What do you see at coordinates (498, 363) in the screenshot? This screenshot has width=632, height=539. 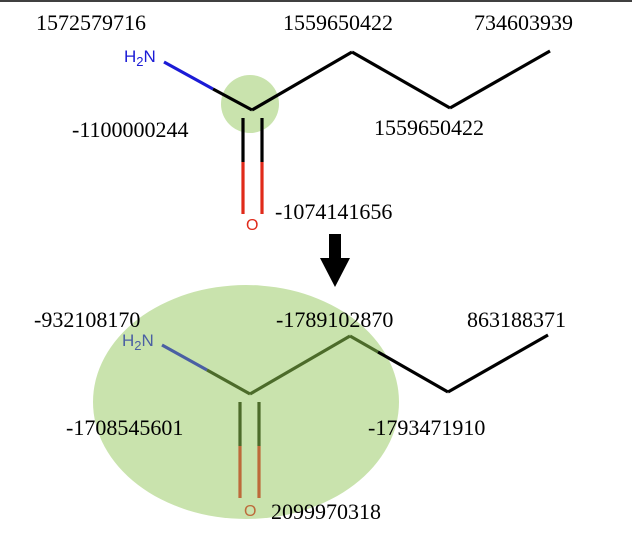 I see `bottom-bond-beta-methyl` at bounding box center [498, 363].